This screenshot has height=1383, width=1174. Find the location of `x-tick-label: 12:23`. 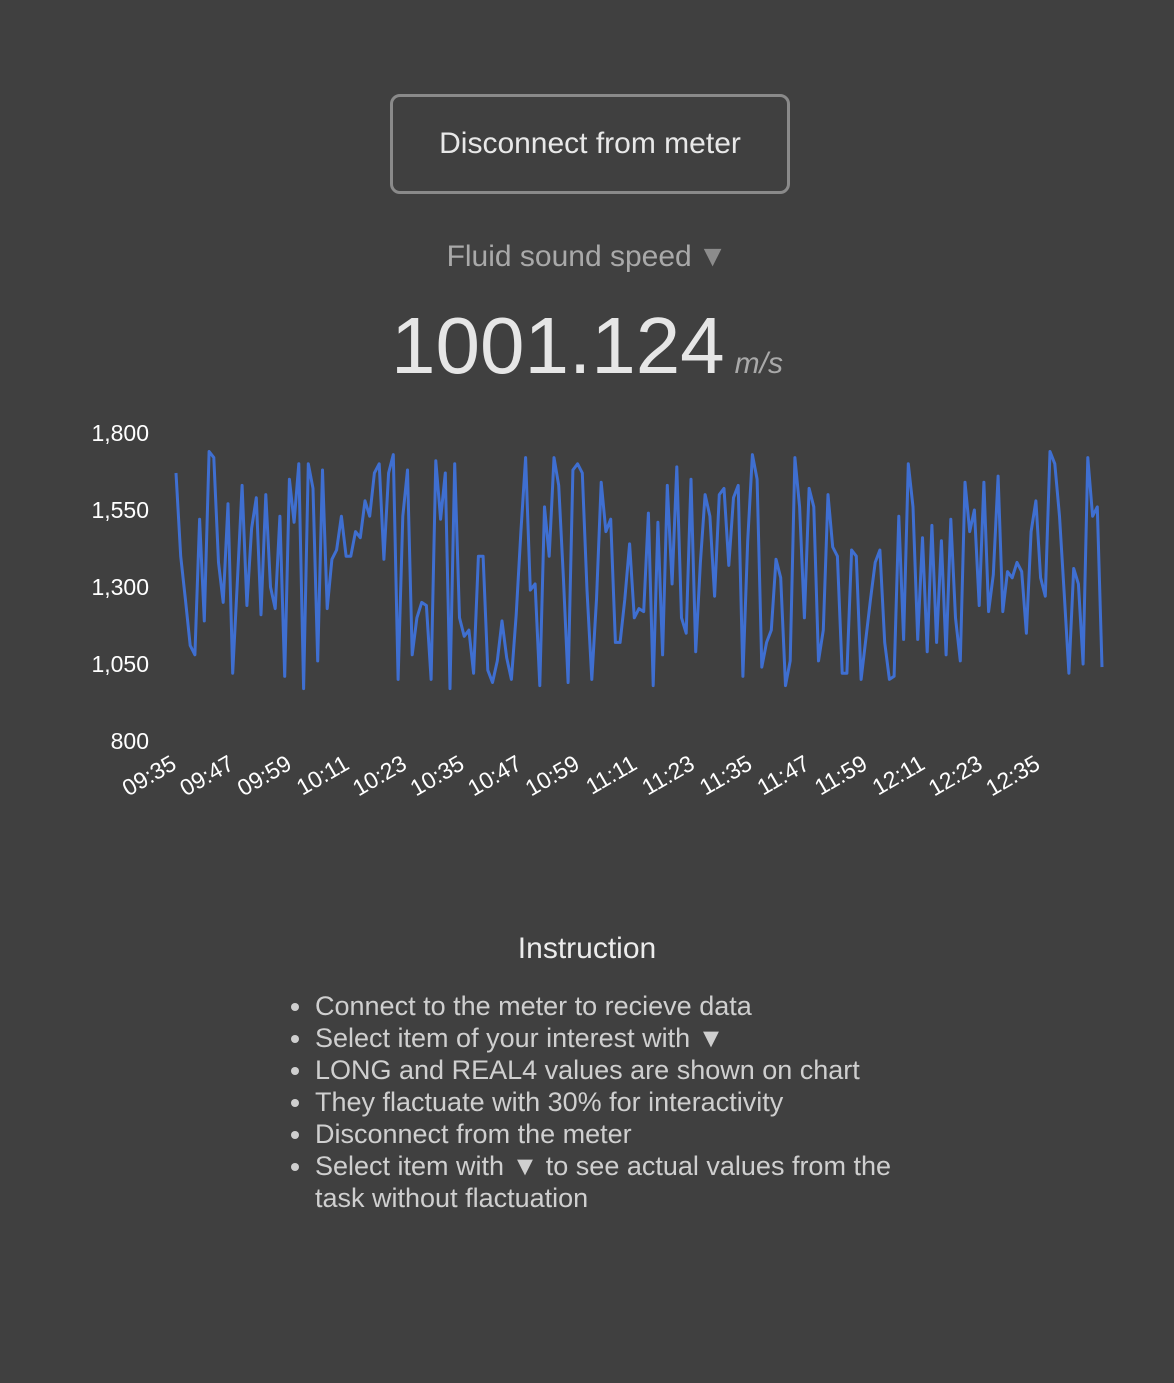

x-tick-label: 12:23 is located at coordinates (955, 775).